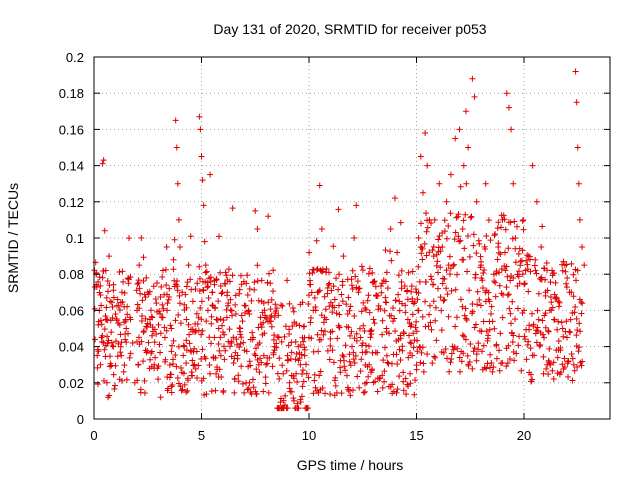 Image resolution: width=640 pixels, height=480 pixels. What do you see at coordinates (309, 435) in the screenshot?
I see `x-tick-label: 10` at bounding box center [309, 435].